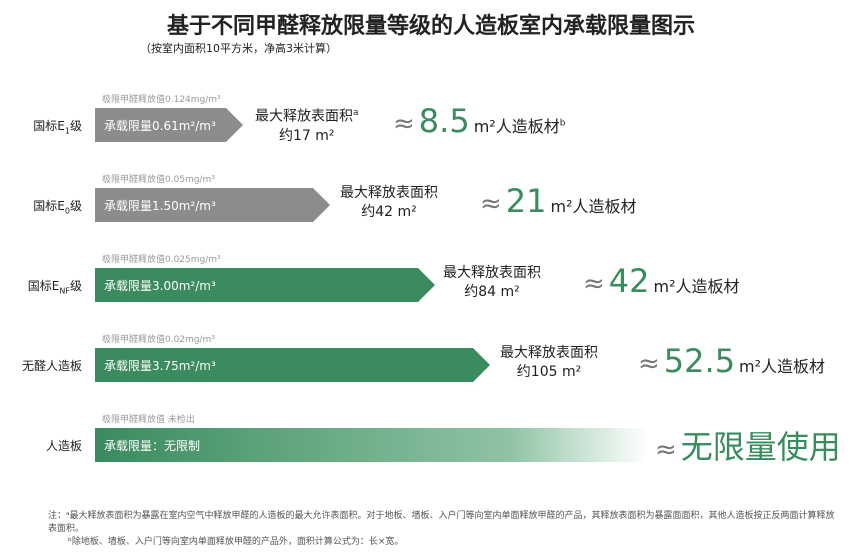 Image resolution: width=862 pixels, height=554 pixels. I want to click on row-label: 国标E0级, so click(41, 206).